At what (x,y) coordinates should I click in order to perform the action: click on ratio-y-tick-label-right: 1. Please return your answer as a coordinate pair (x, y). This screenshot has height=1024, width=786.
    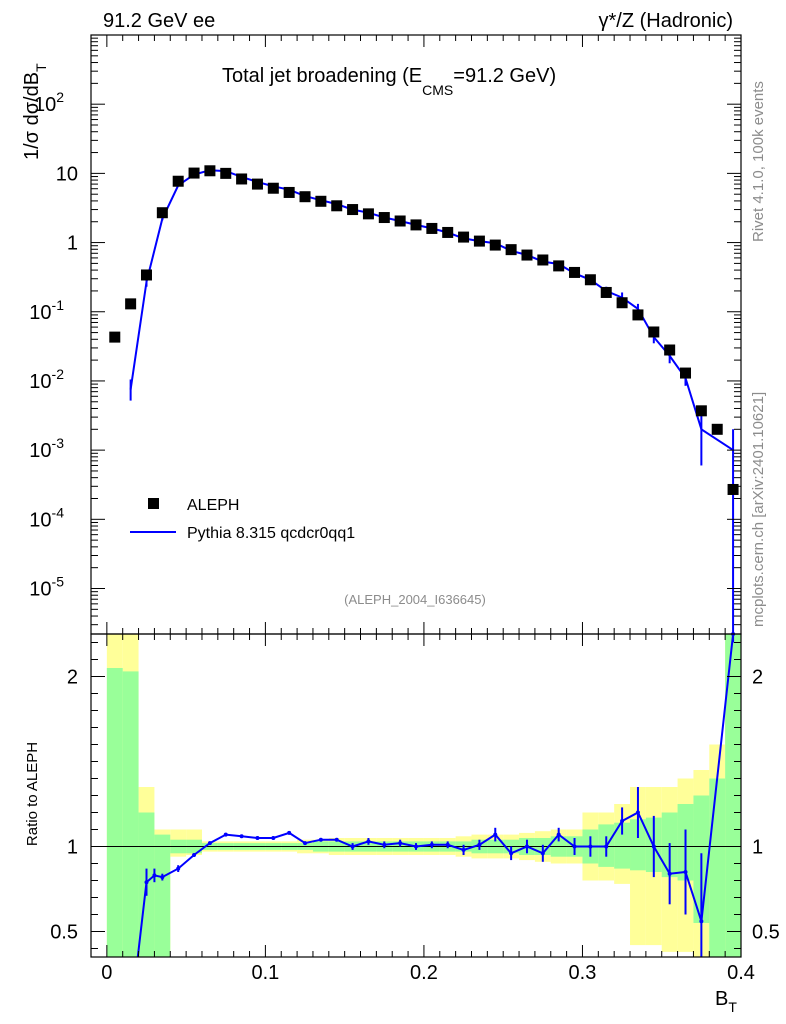
    Looking at the image, I should click on (757, 848).